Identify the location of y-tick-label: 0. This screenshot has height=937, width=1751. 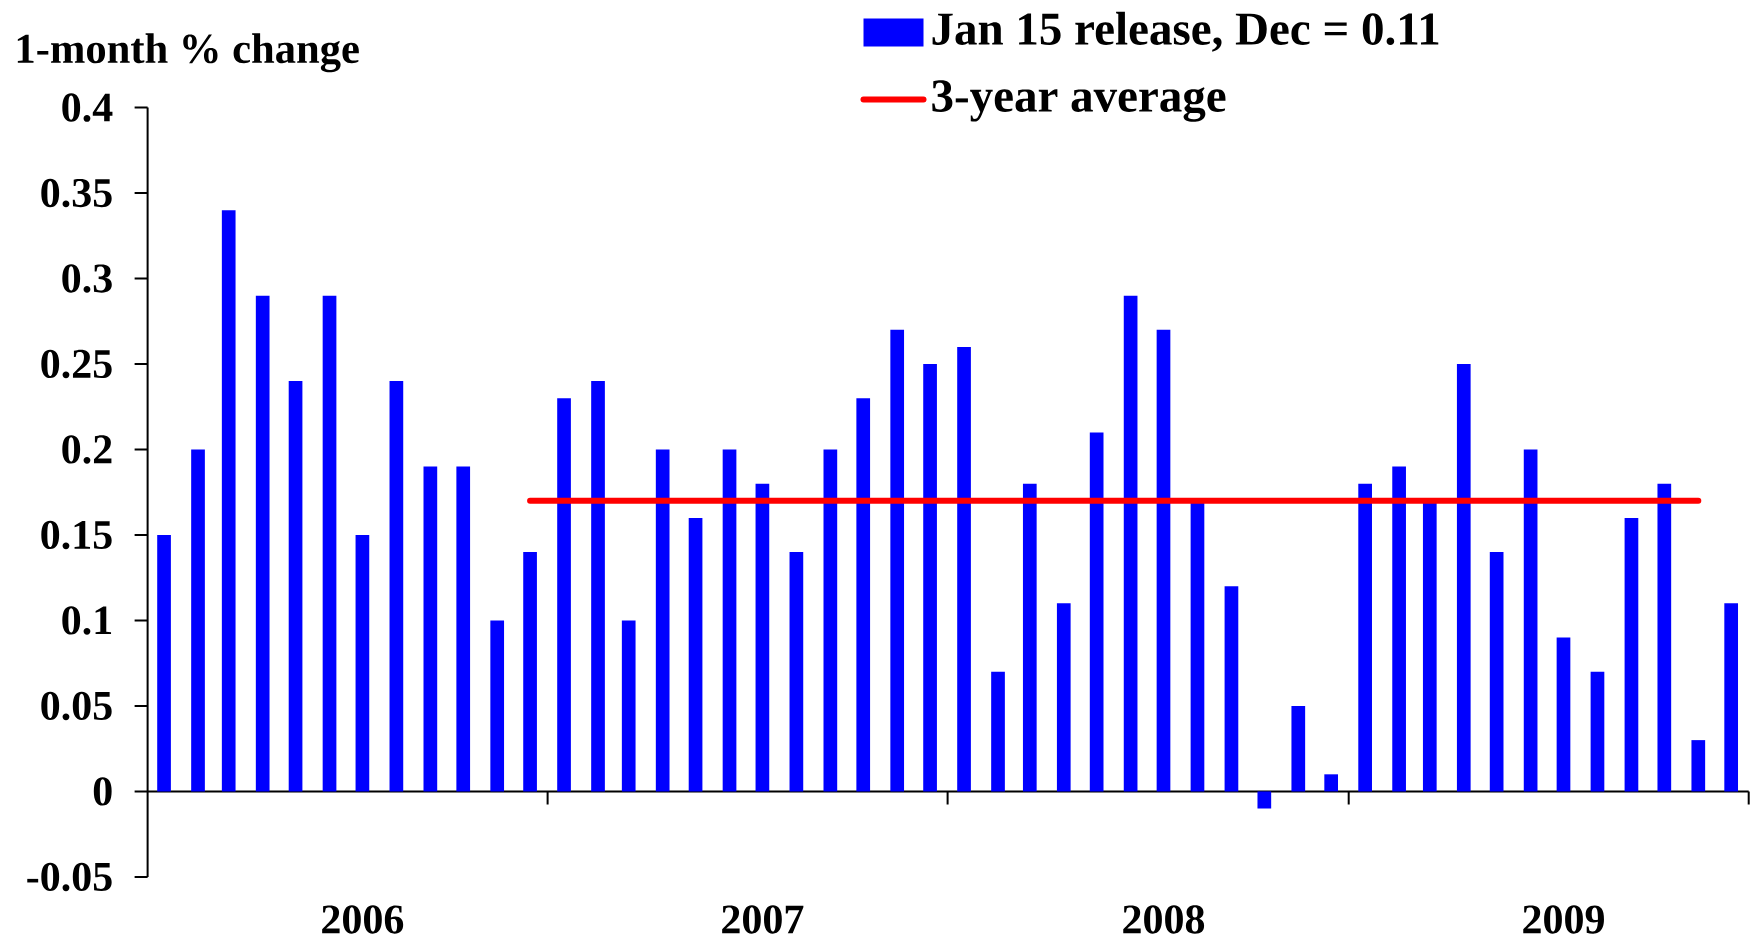
(102, 791).